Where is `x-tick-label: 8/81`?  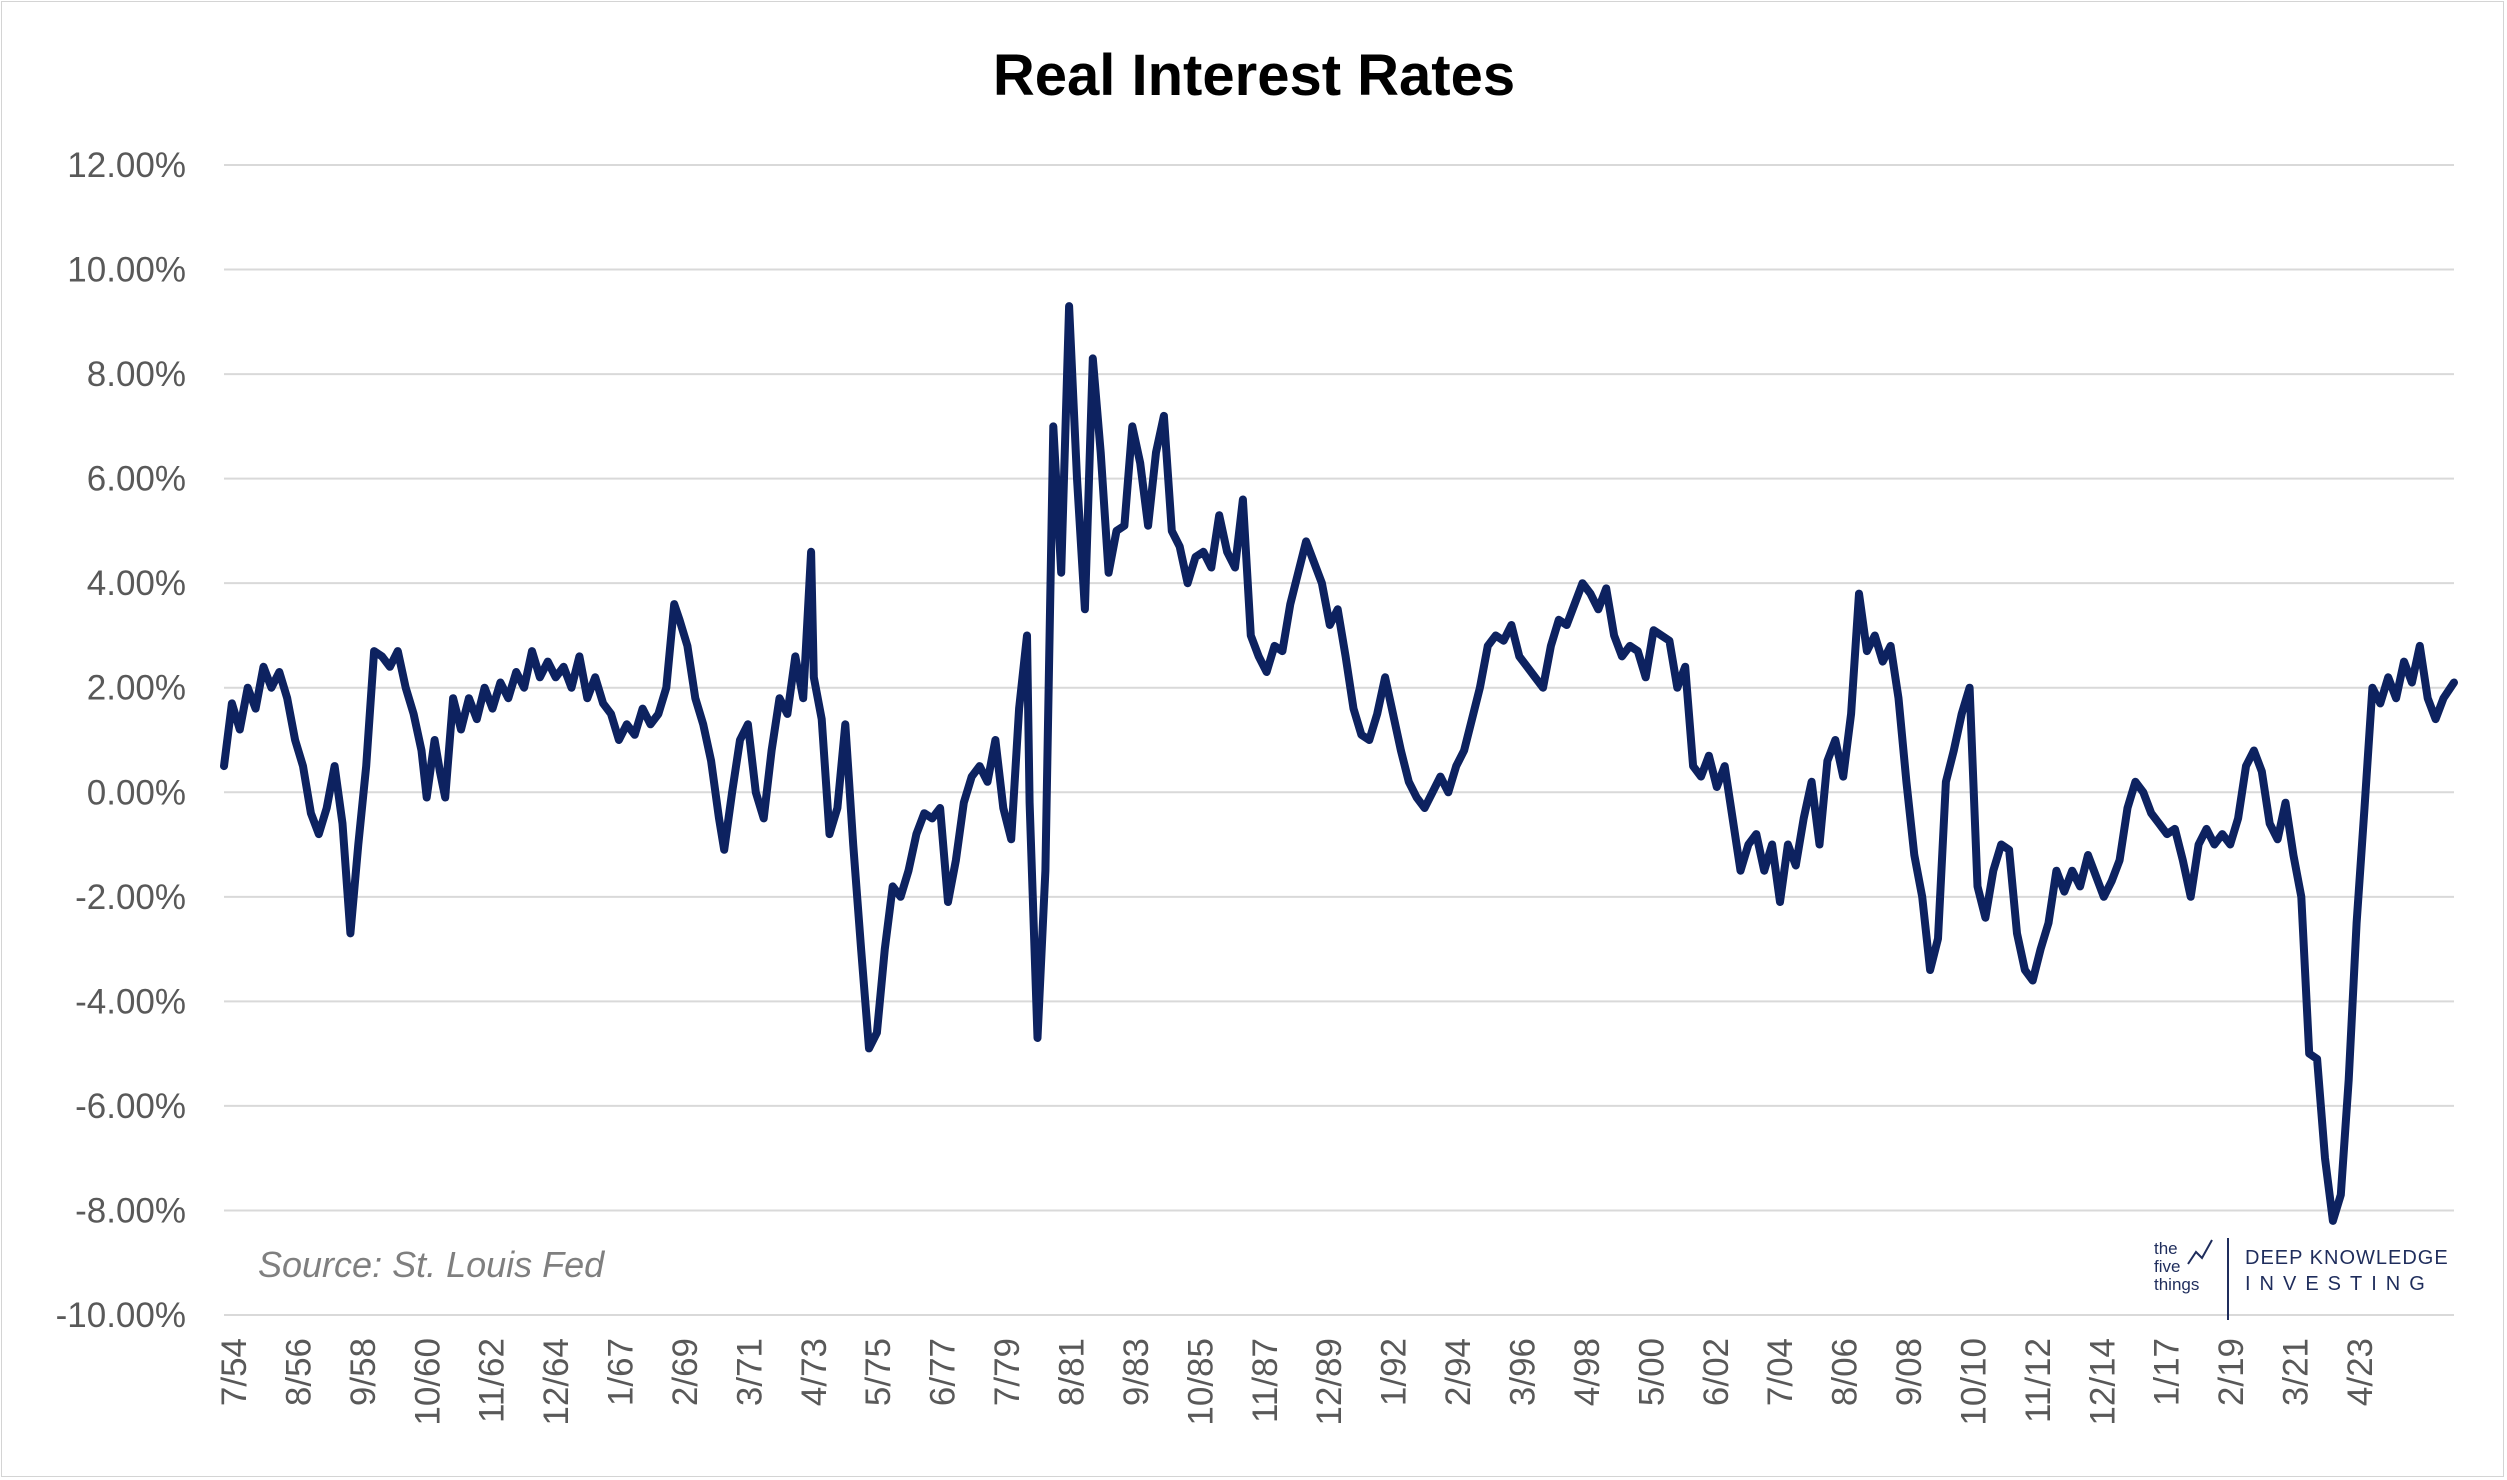 x-tick-label: 8/81 is located at coordinates (1072, 1372).